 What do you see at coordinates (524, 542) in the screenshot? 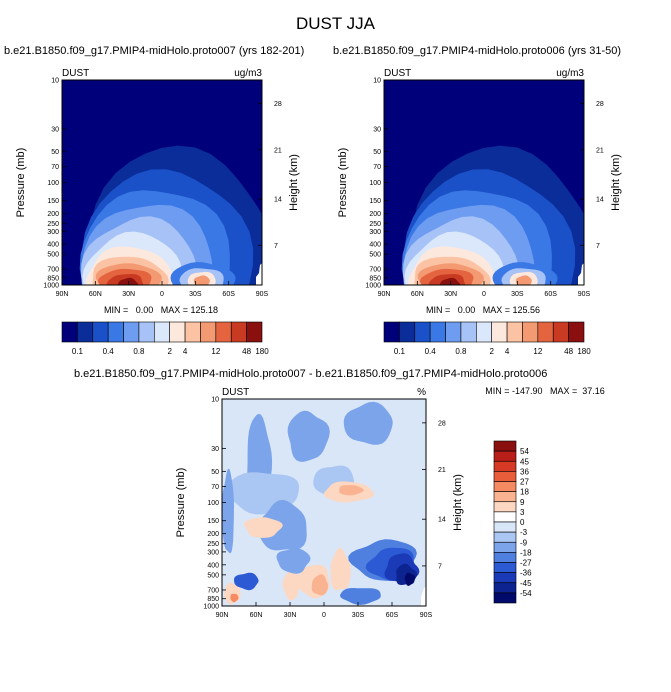
I see `colorbar-label: -9` at bounding box center [524, 542].